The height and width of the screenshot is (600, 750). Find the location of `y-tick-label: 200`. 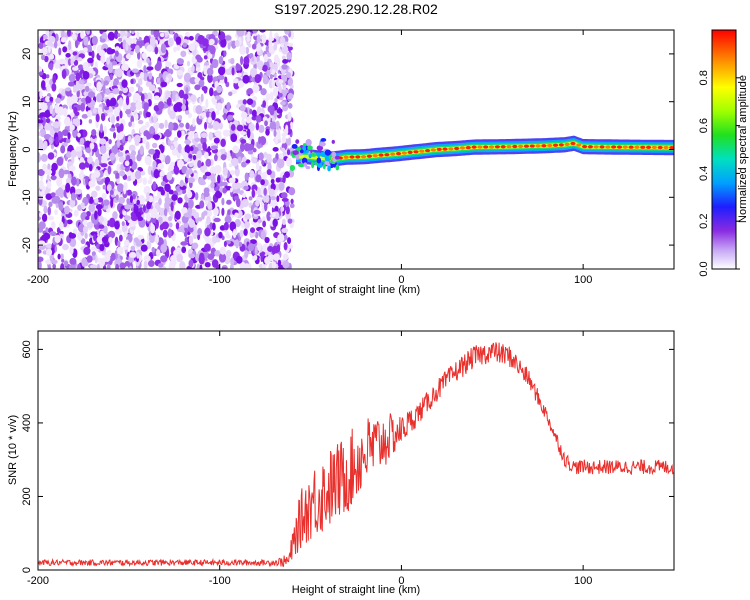

y-tick-label: 200 is located at coordinates (27, 496).